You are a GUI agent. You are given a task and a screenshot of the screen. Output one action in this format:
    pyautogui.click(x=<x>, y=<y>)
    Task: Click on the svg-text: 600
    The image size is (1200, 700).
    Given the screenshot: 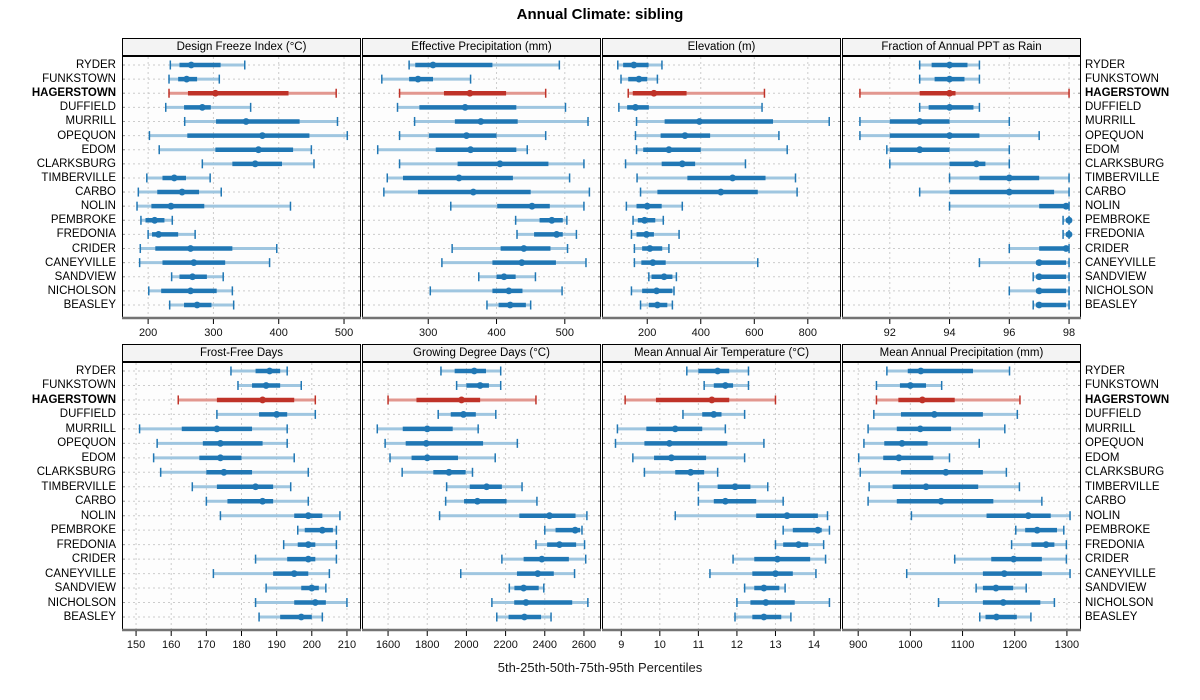 What is the action you would take?
    pyautogui.click(x=754, y=333)
    